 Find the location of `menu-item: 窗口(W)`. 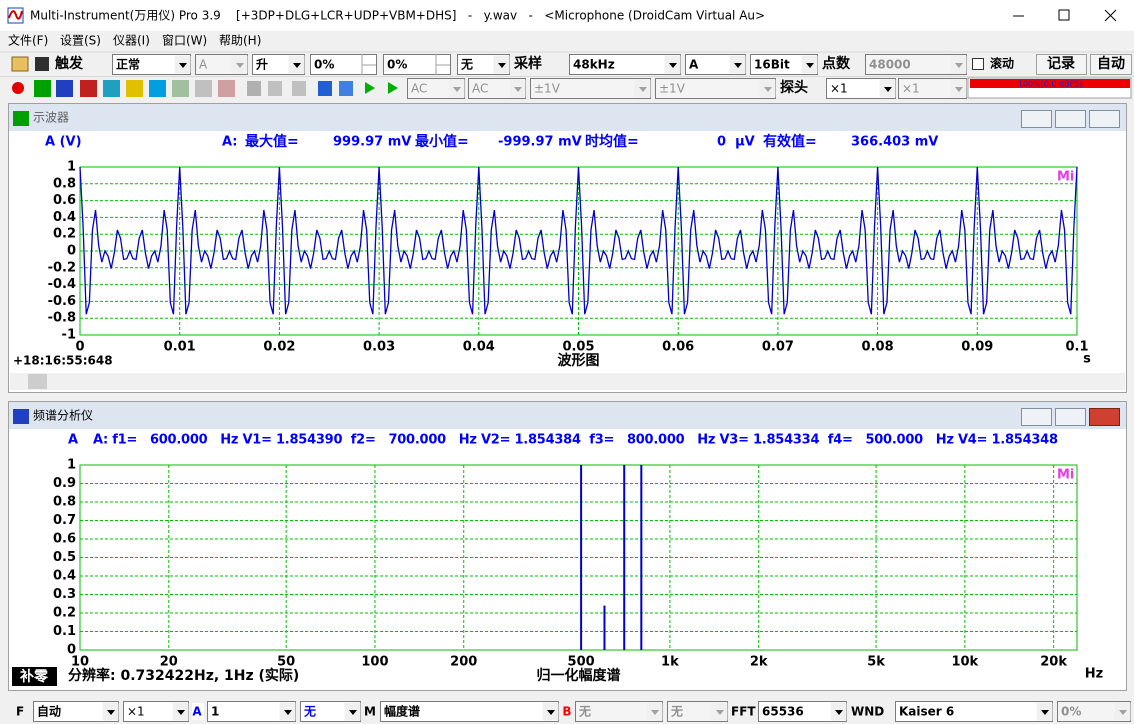

menu-item: 窗口(W) is located at coordinates (184, 41).